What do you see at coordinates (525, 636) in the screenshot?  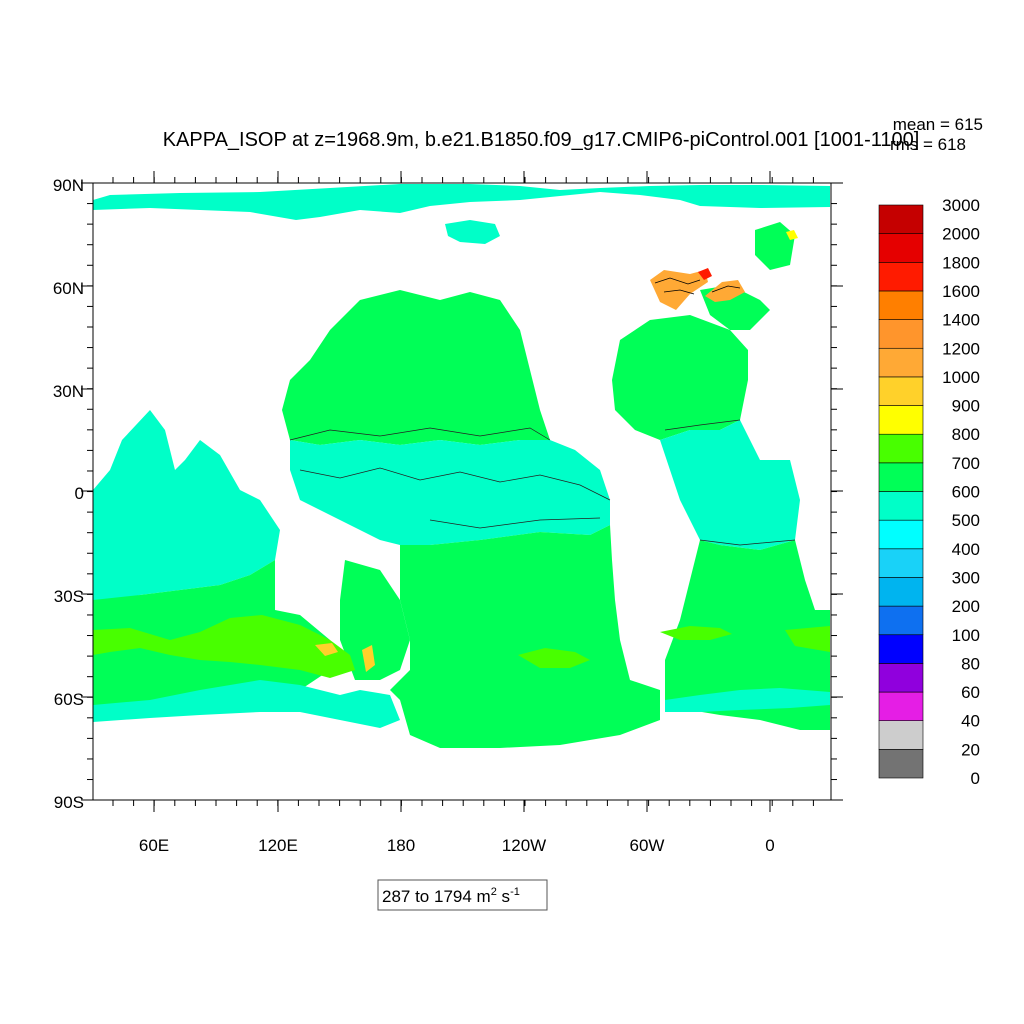 I see `ocean-south-pacific` at bounding box center [525, 636].